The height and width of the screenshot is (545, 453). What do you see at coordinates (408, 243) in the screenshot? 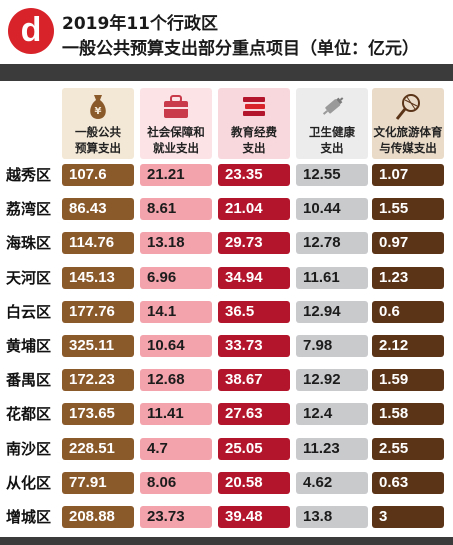
I see `value-cell: 0.97` at bounding box center [408, 243].